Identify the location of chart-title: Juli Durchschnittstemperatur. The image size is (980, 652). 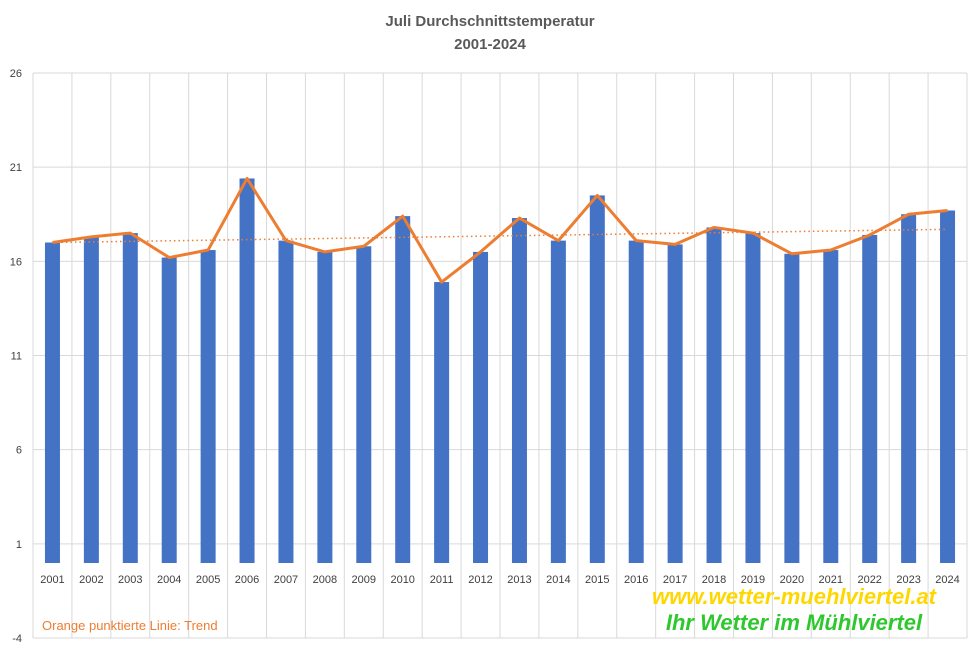
(489, 21).